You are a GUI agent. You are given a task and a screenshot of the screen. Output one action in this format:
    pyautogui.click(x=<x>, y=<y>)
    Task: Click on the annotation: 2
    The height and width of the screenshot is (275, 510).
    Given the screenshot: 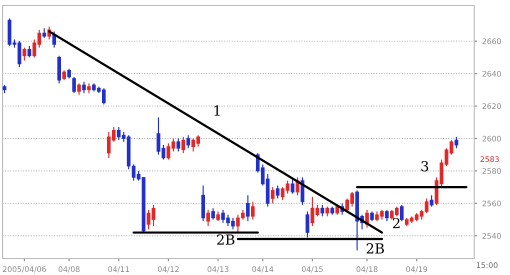 What is the action you would take?
    pyautogui.click(x=396, y=223)
    